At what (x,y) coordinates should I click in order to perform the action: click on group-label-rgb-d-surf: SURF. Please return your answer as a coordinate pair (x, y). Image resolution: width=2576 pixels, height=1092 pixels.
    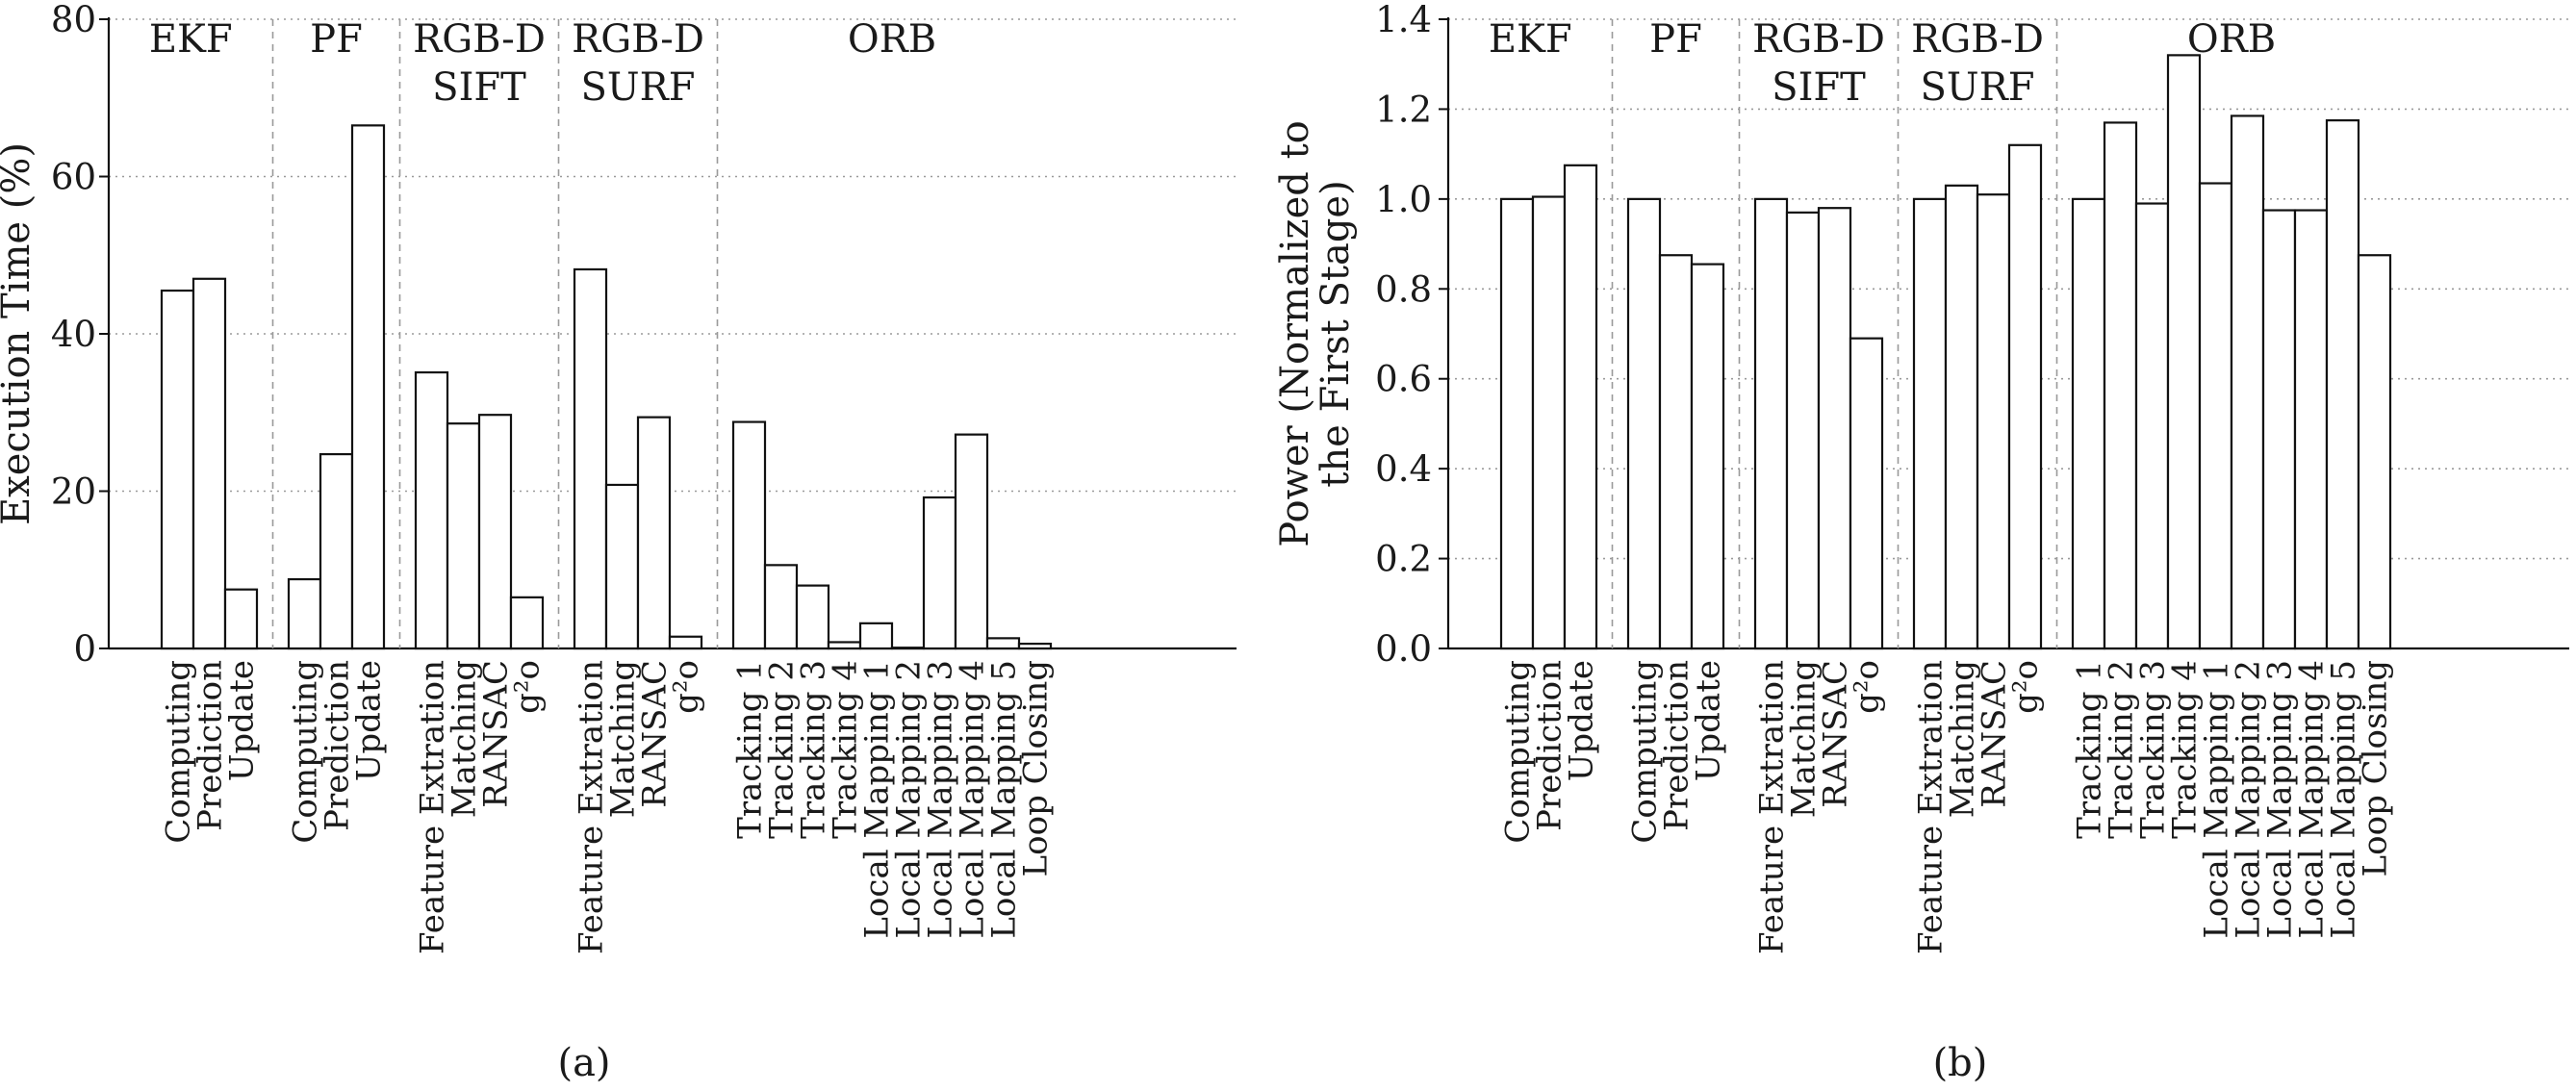
    Looking at the image, I should click on (1978, 88).